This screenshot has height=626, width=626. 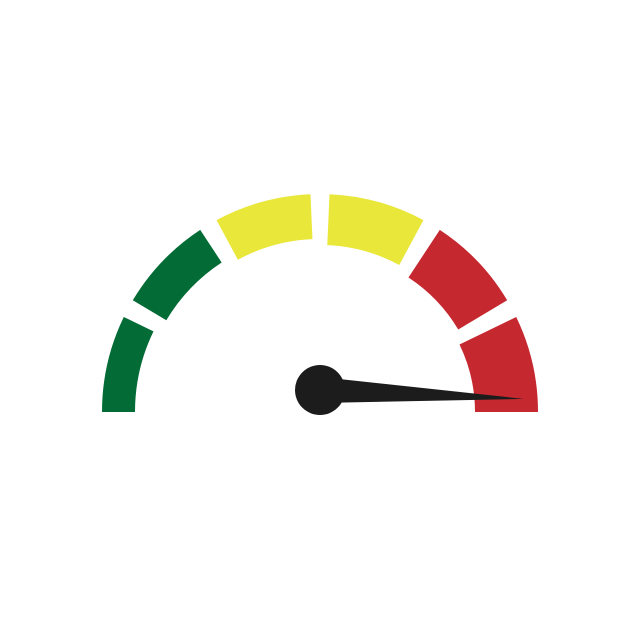 I want to click on gauge-needle, so click(x=409, y=390).